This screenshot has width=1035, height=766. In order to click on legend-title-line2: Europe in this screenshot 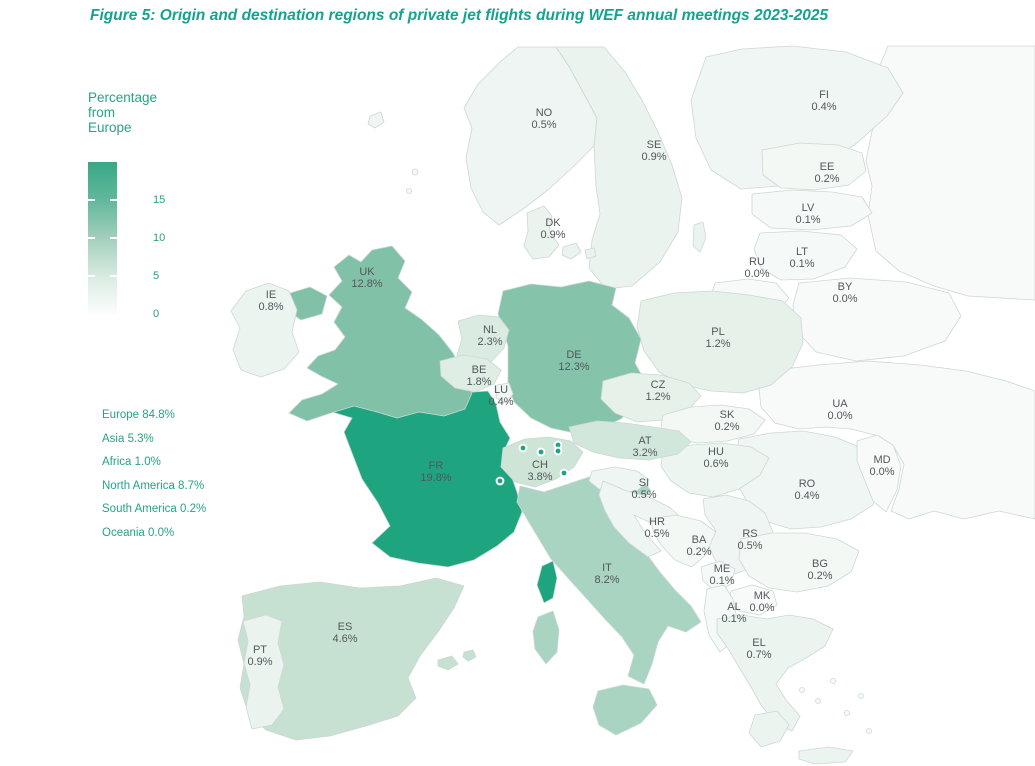, I will do `click(110, 127)`.